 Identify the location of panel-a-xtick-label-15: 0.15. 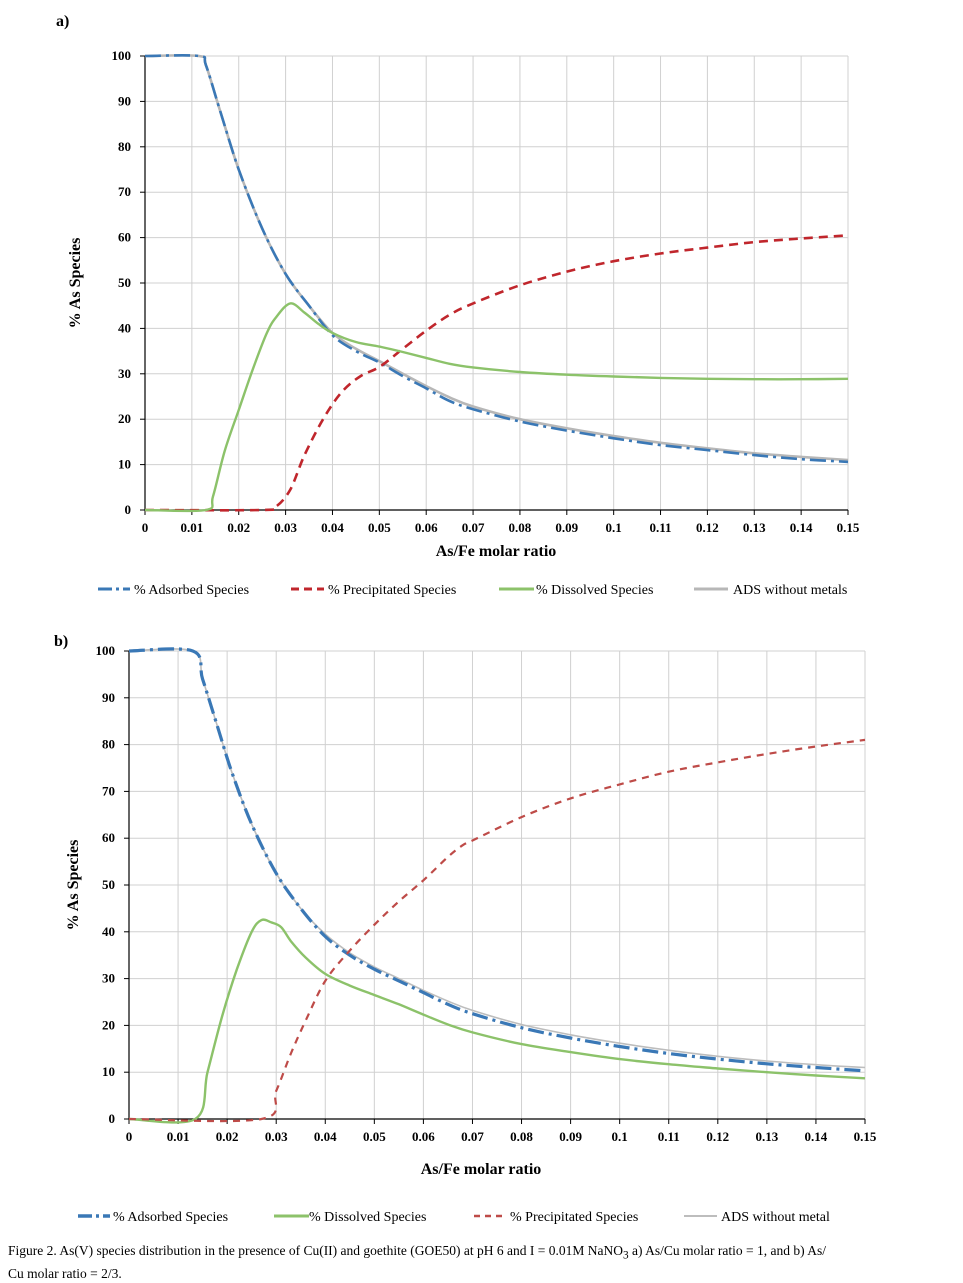
(848, 527).